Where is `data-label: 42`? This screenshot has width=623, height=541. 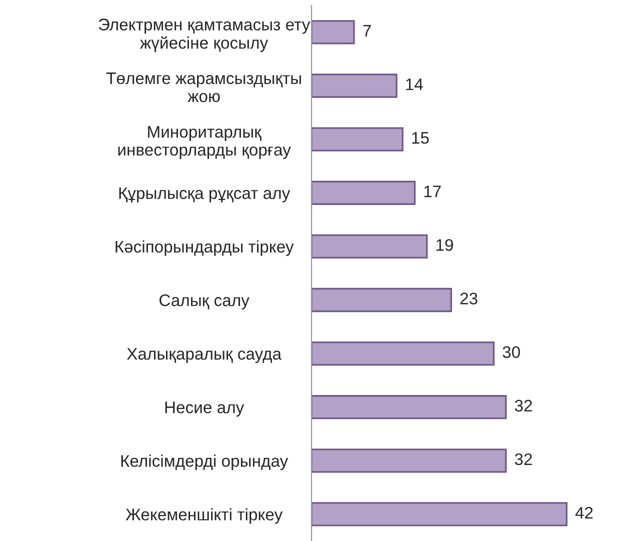 data-label: 42 is located at coordinates (584, 512).